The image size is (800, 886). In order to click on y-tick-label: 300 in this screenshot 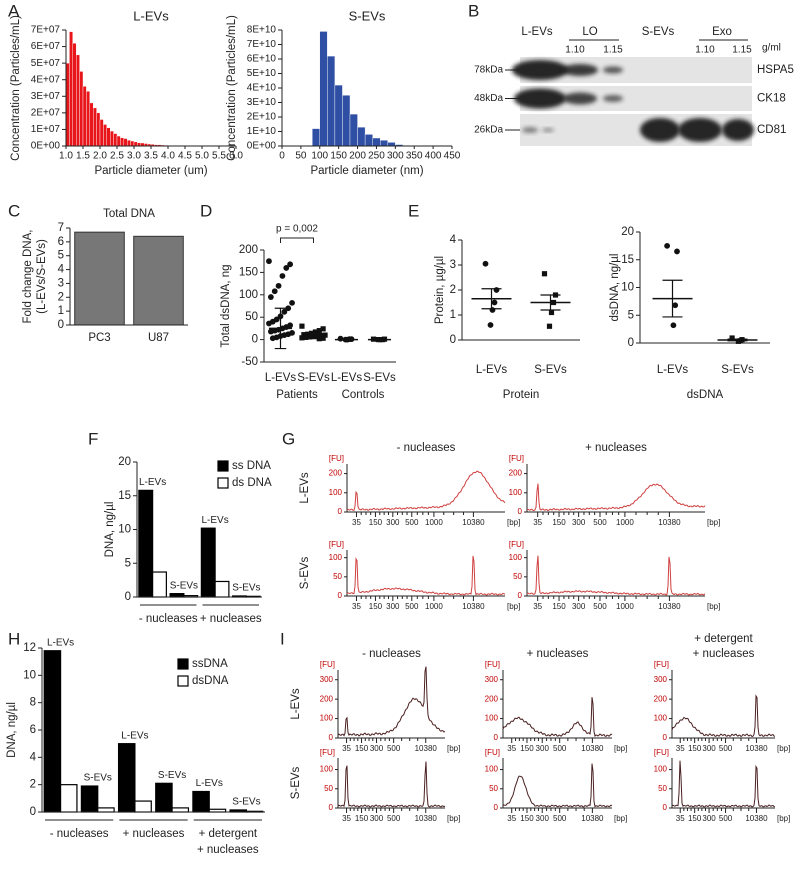, I will do `click(327, 679)`.